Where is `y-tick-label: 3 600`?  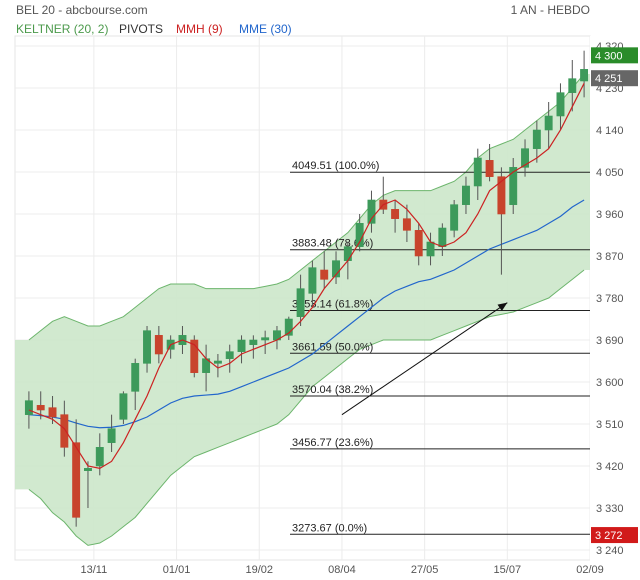
y-tick-label: 3 600 is located at coordinates (610, 383).